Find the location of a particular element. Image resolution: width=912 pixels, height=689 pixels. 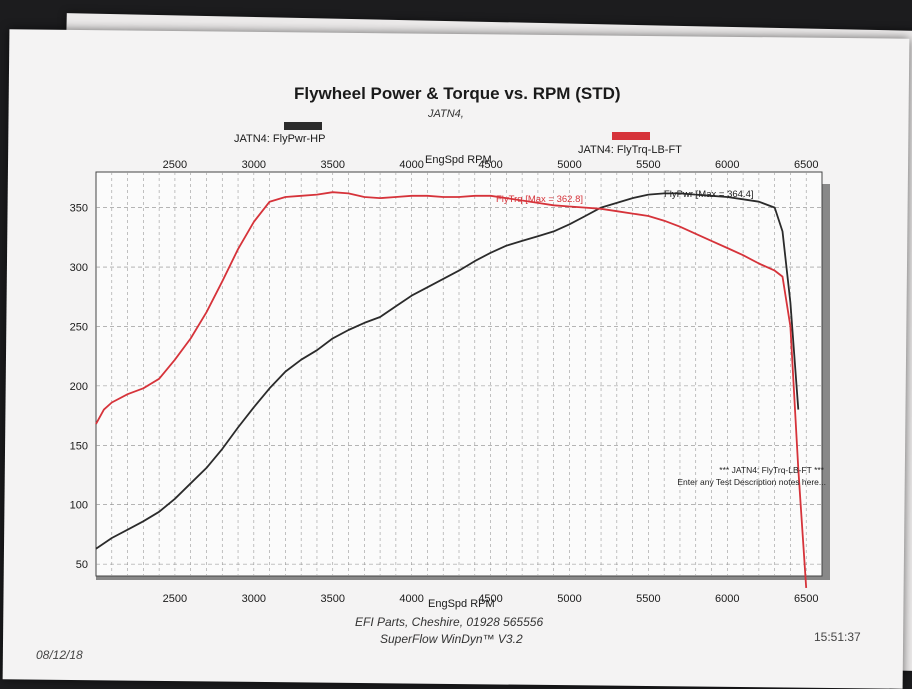

chart-title: Flywheel Power & Torque vs. RPM (STD) is located at coordinates (457, 93).